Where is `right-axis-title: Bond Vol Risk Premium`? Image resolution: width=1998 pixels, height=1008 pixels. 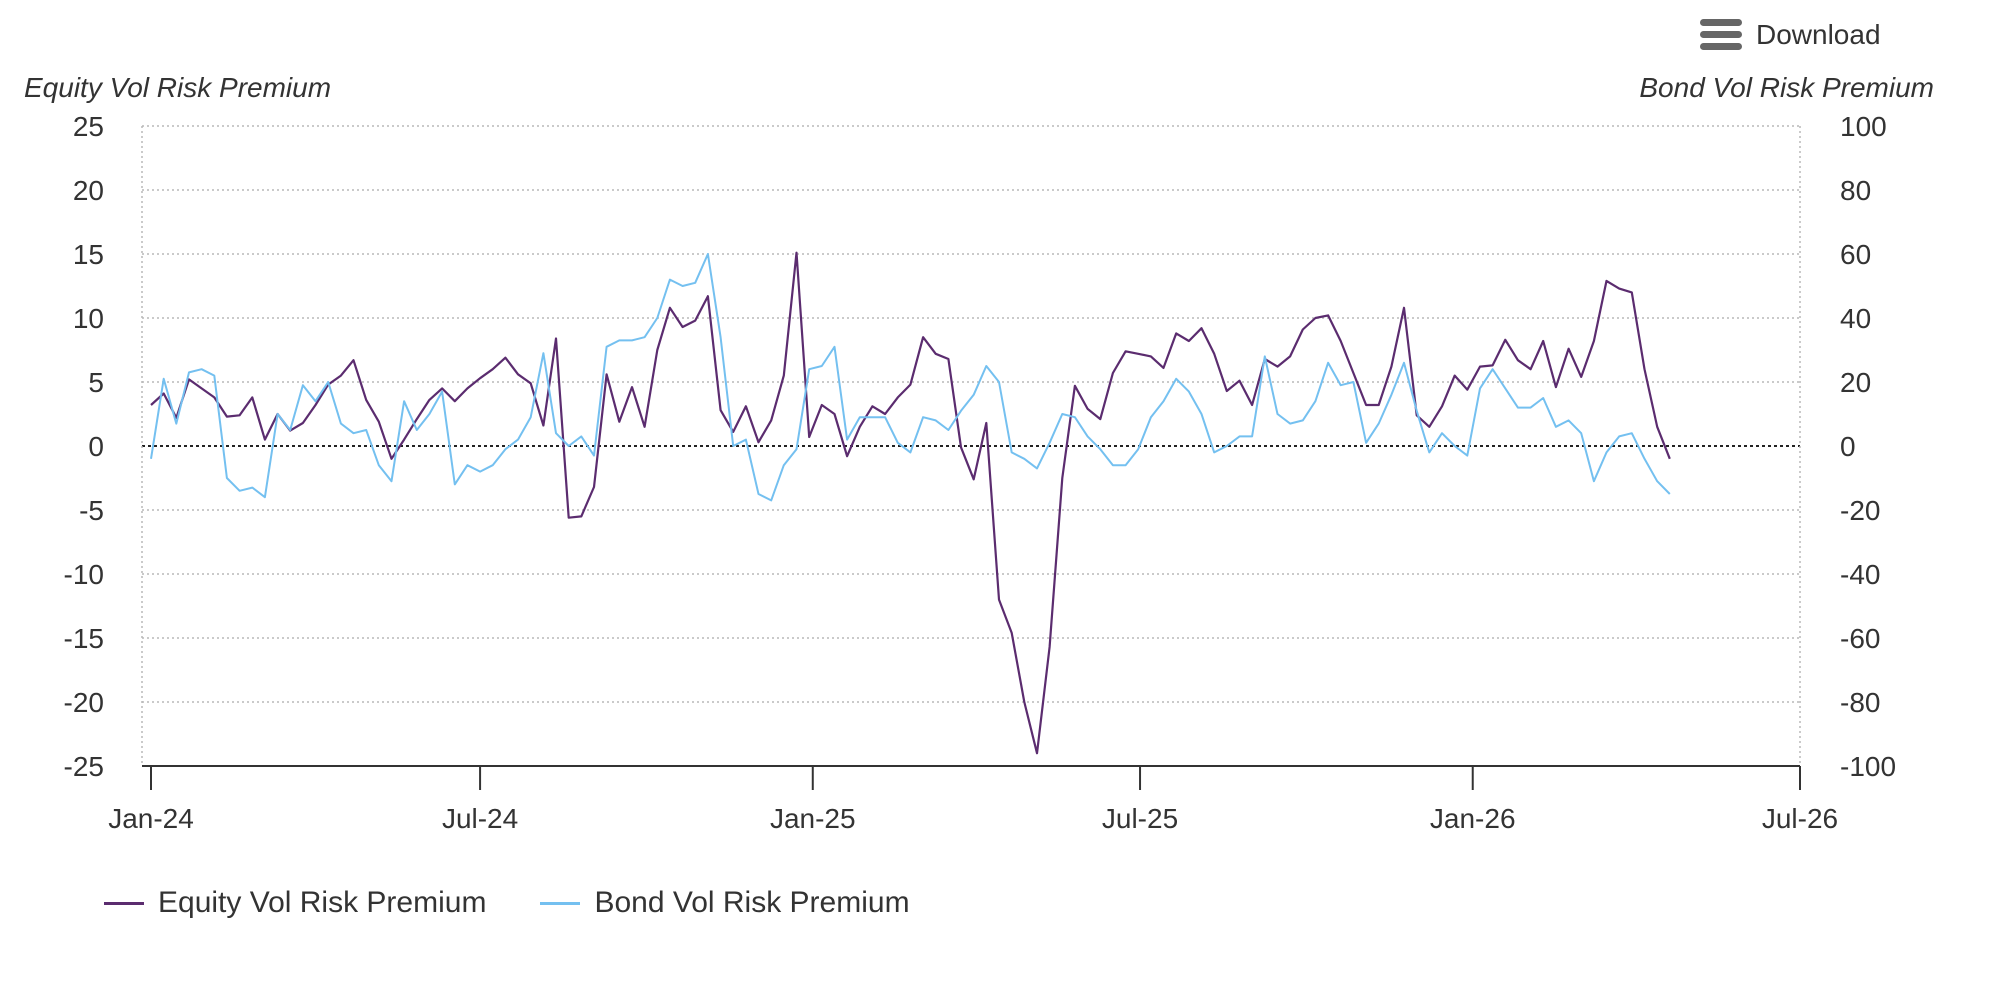 right-axis-title: Bond Vol Risk Premium is located at coordinates (1786, 87).